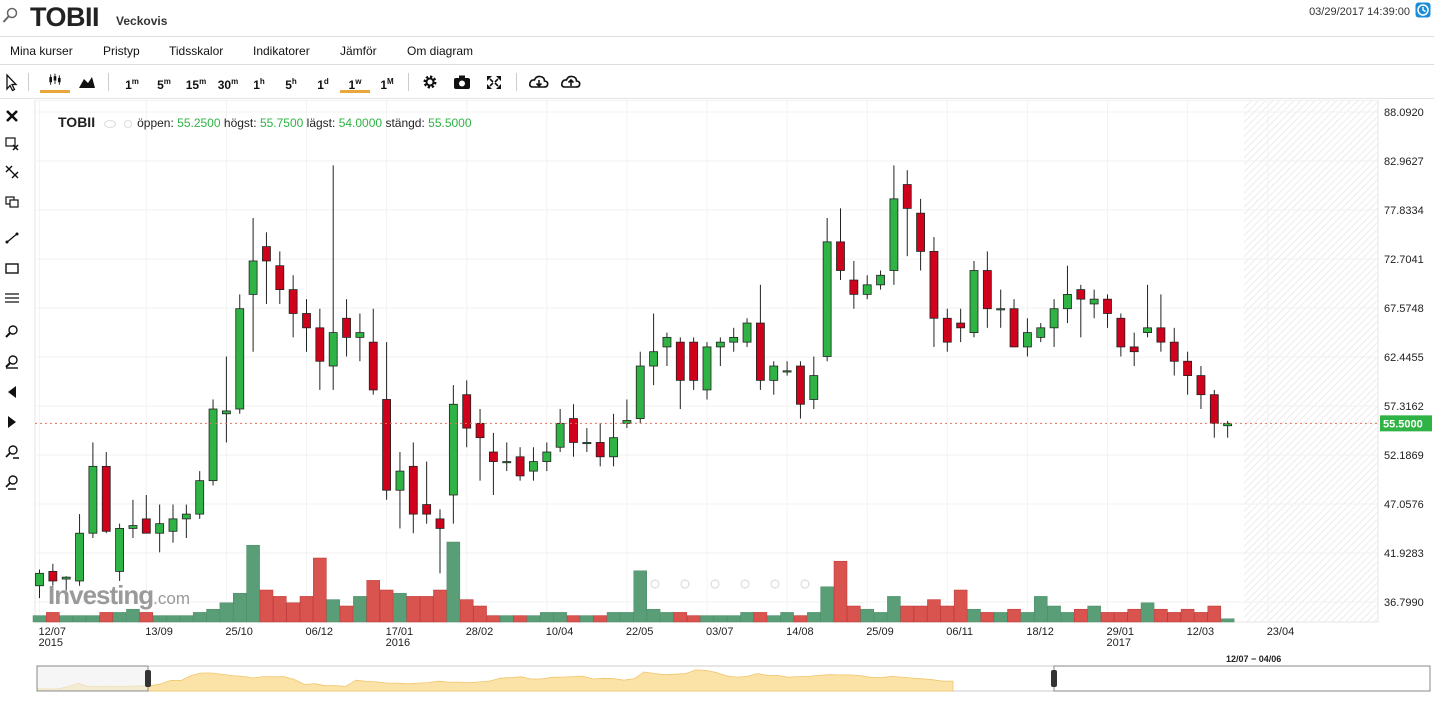 Image resolution: width=1434 pixels, height=717 pixels. I want to click on menu-item-indikatorer: Indikatorer, so click(281, 51).